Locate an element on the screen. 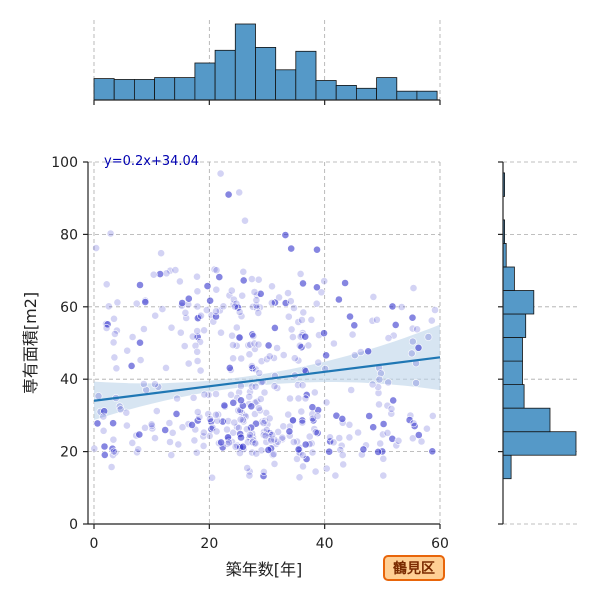 This screenshot has height=600, width=600. x-tick-label: 40 is located at coordinates (325, 544).